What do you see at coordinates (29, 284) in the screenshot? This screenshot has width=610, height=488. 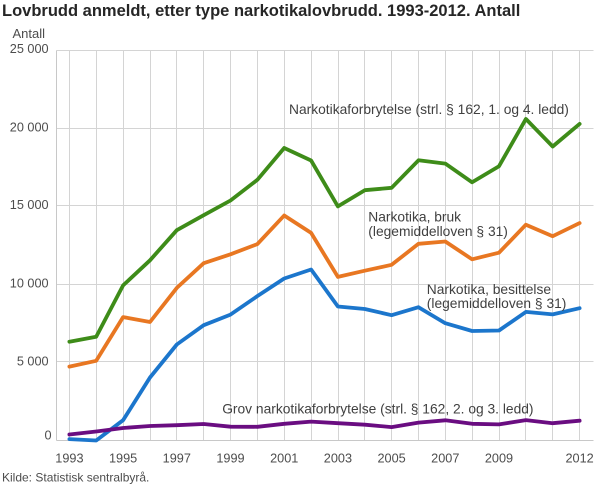 I see `svg-text: 10 000` at bounding box center [29, 284].